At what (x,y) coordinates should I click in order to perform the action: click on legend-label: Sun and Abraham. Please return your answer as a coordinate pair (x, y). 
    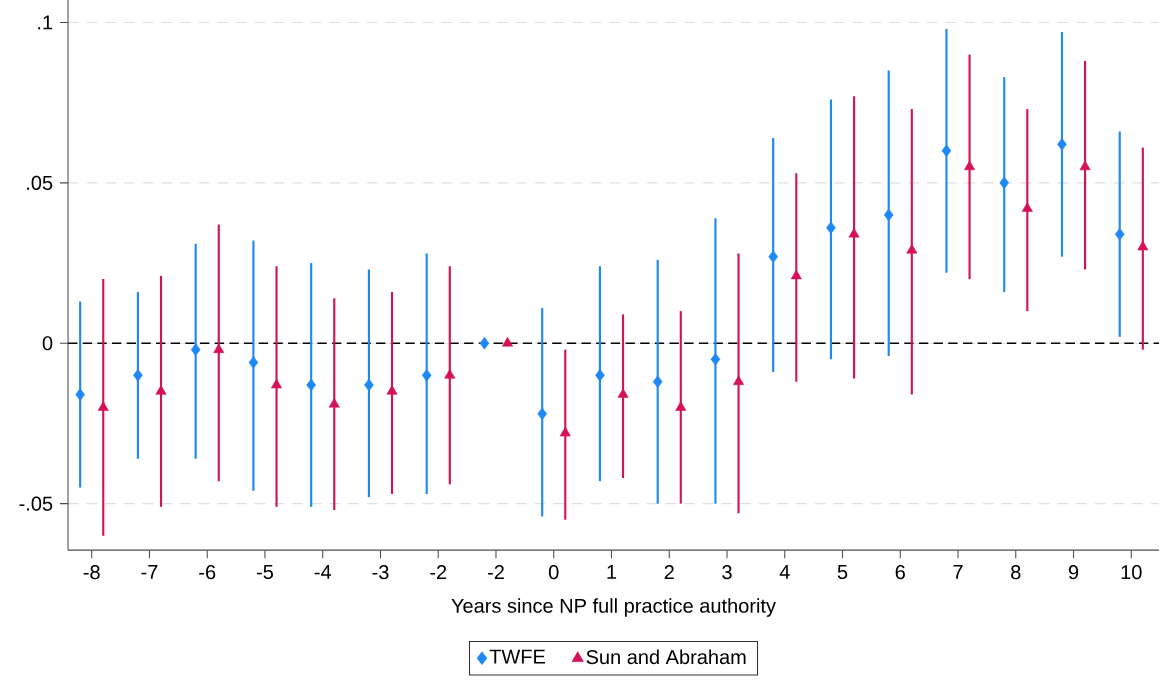
    Looking at the image, I should click on (666, 657).